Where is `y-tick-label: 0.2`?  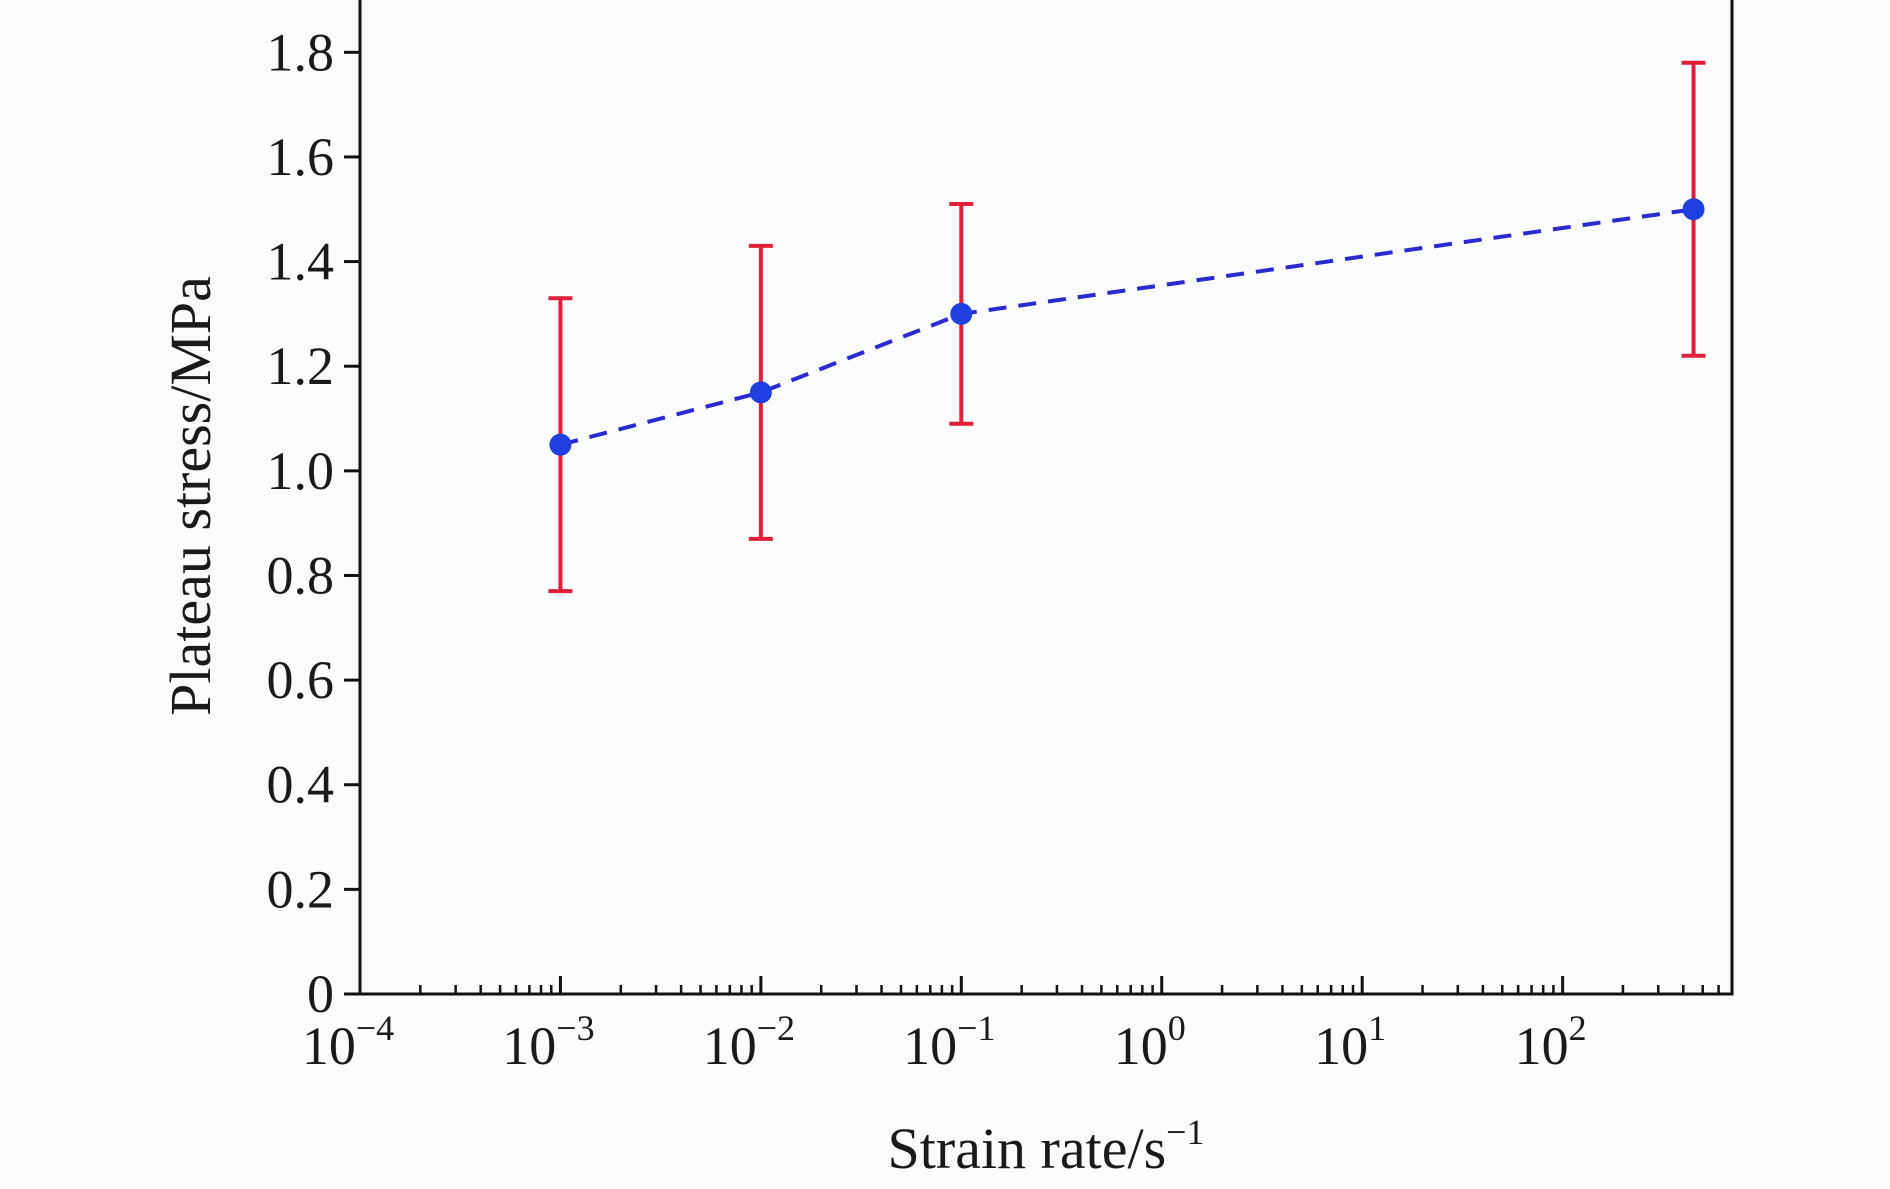 y-tick-label: 0.2 is located at coordinates (301, 889).